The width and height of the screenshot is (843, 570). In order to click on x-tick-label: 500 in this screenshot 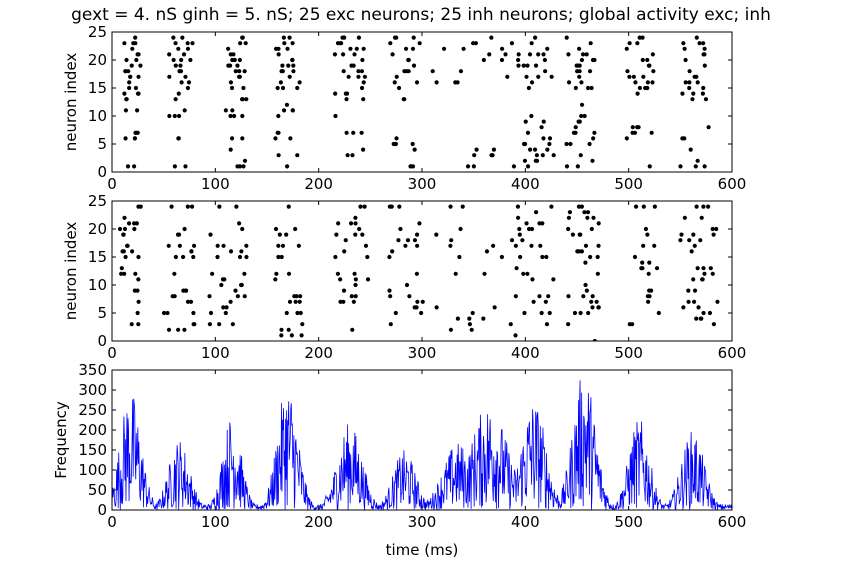, I will do `click(628, 522)`.